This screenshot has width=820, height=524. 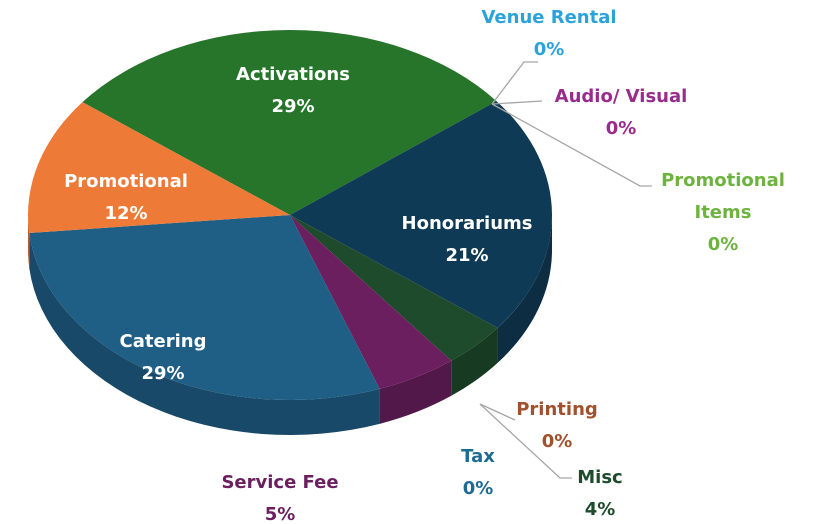 What do you see at coordinates (293, 91) in the screenshot?
I see `data-label: Activations 29%` at bounding box center [293, 91].